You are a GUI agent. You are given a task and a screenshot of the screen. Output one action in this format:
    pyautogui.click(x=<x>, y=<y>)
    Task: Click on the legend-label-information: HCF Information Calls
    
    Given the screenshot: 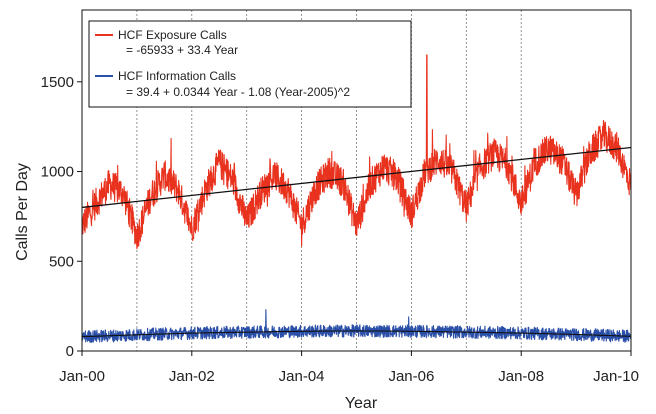 What is the action you would take?
    pyautogui.click(x=177, y=76)
    